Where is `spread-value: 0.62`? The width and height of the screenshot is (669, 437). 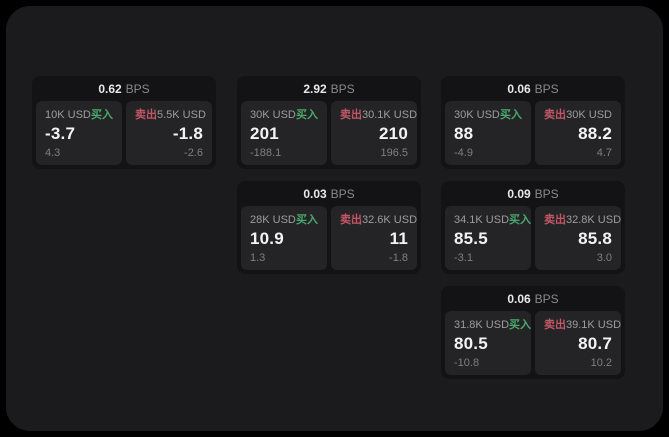 spread-value: 0.62 is located at coordinates (110, 88).